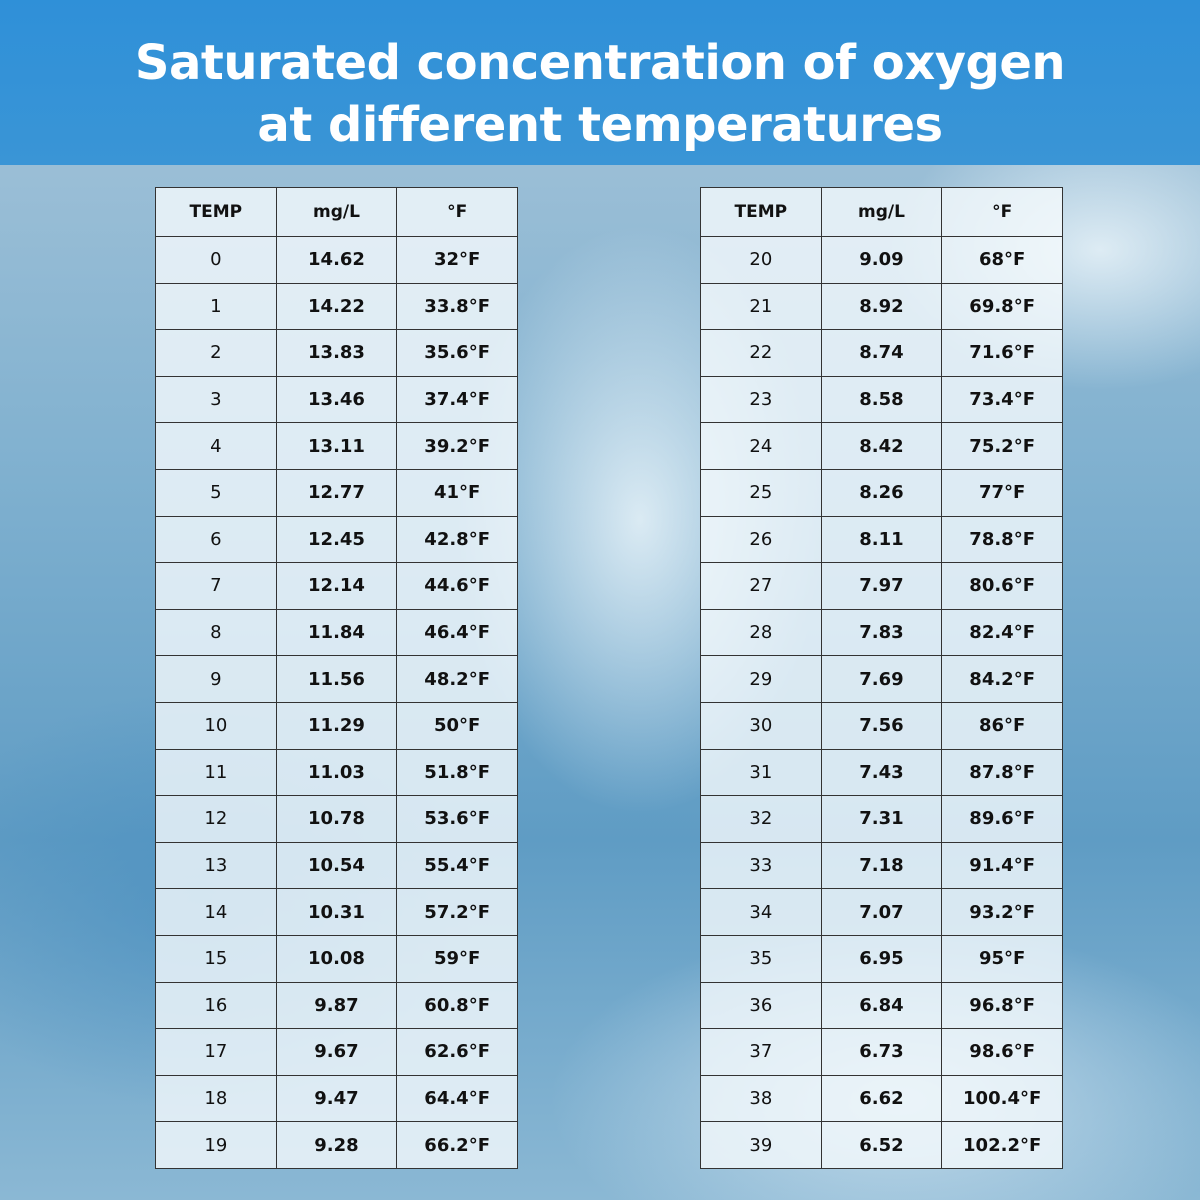 This screenshot has height=1200, width=1200. I want to click on table-row: 11 11.03 51.8°F, so click(336, 772).